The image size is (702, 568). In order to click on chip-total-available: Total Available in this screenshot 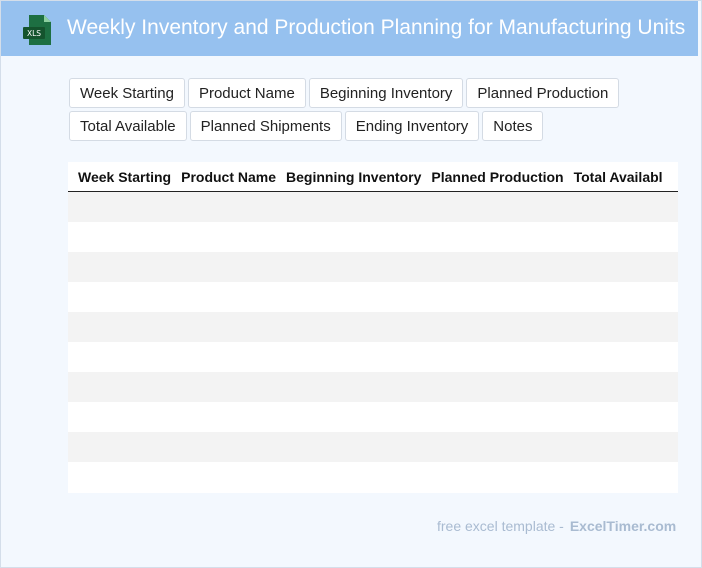, I will do `click(128, 126)`.